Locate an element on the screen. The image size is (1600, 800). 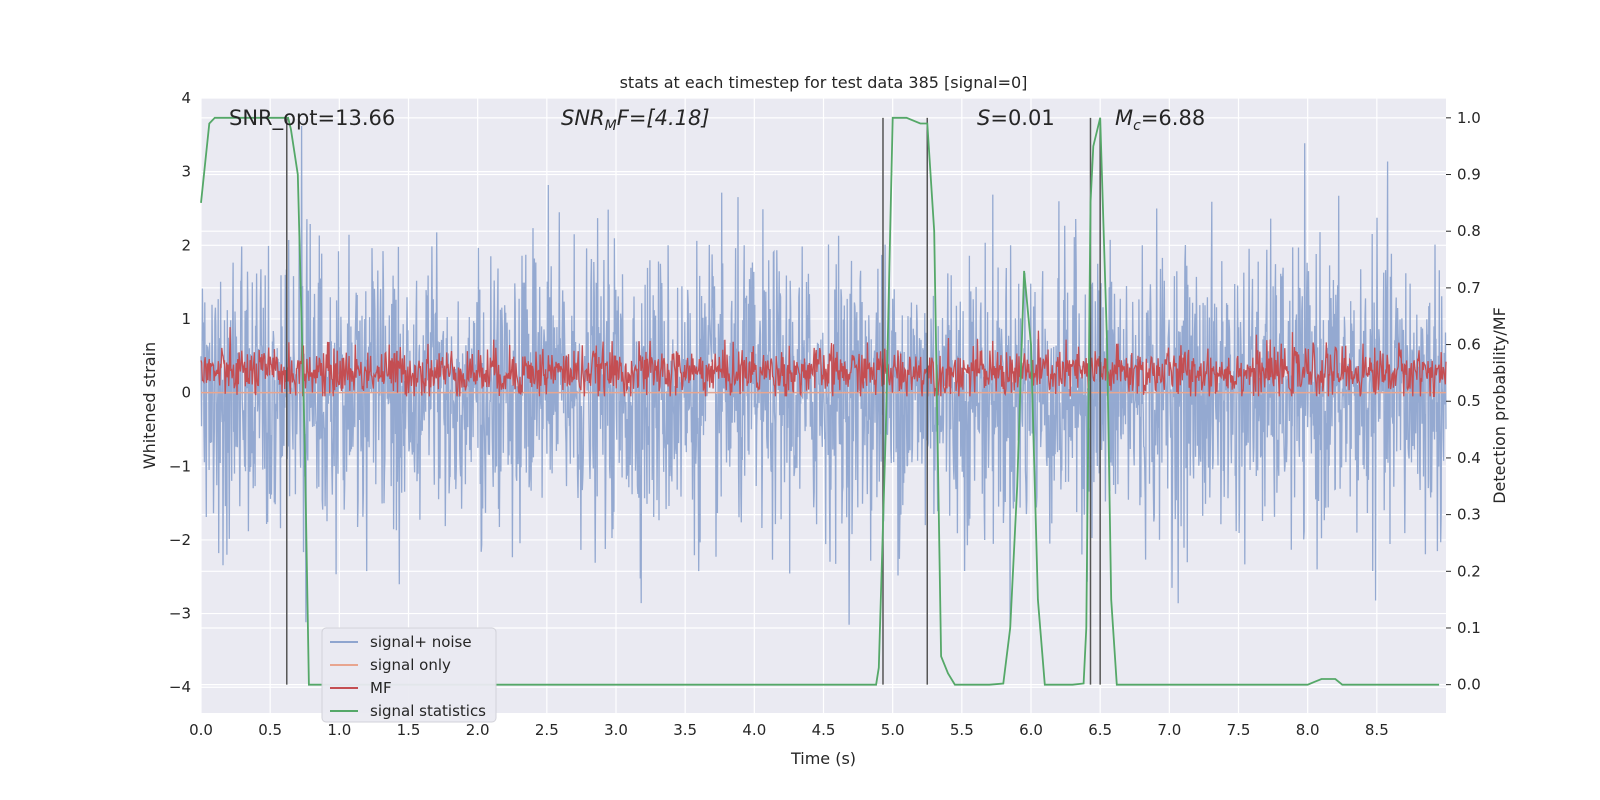
x-tick-label: 2.5 is located at coordinates (547, 730).